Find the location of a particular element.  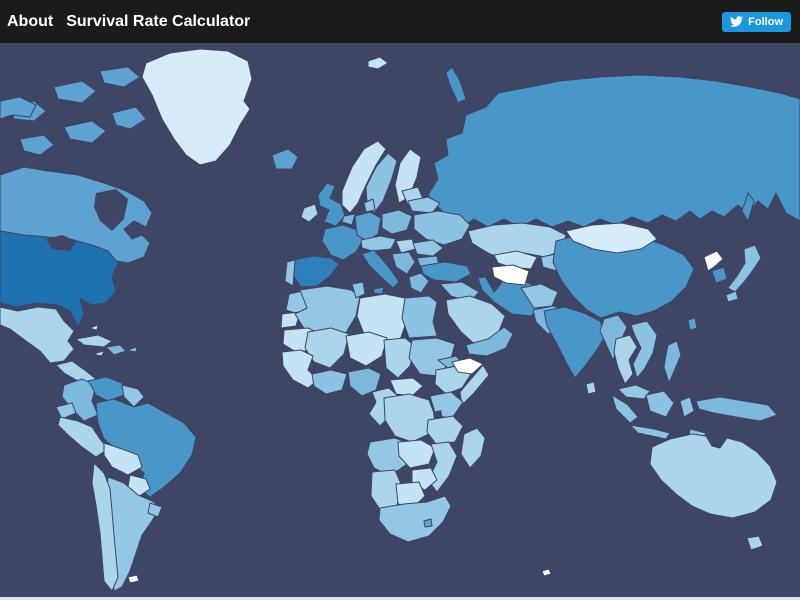

country-denmark is located at coordinates (369, 205).